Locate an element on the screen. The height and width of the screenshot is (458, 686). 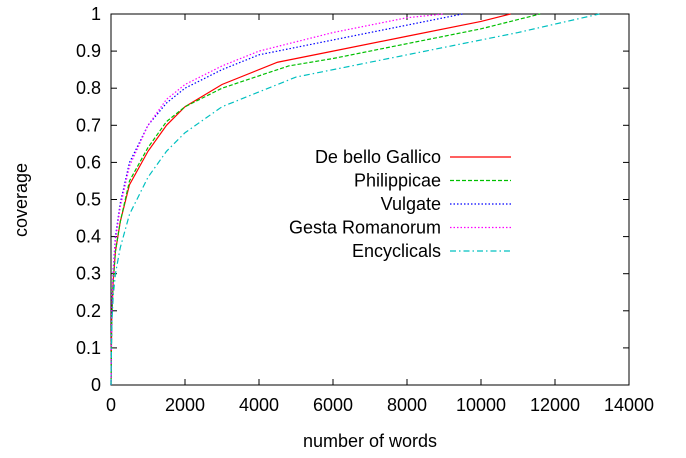
legend-label-philippicae: Philippicae is located at coordinates (397, 181).